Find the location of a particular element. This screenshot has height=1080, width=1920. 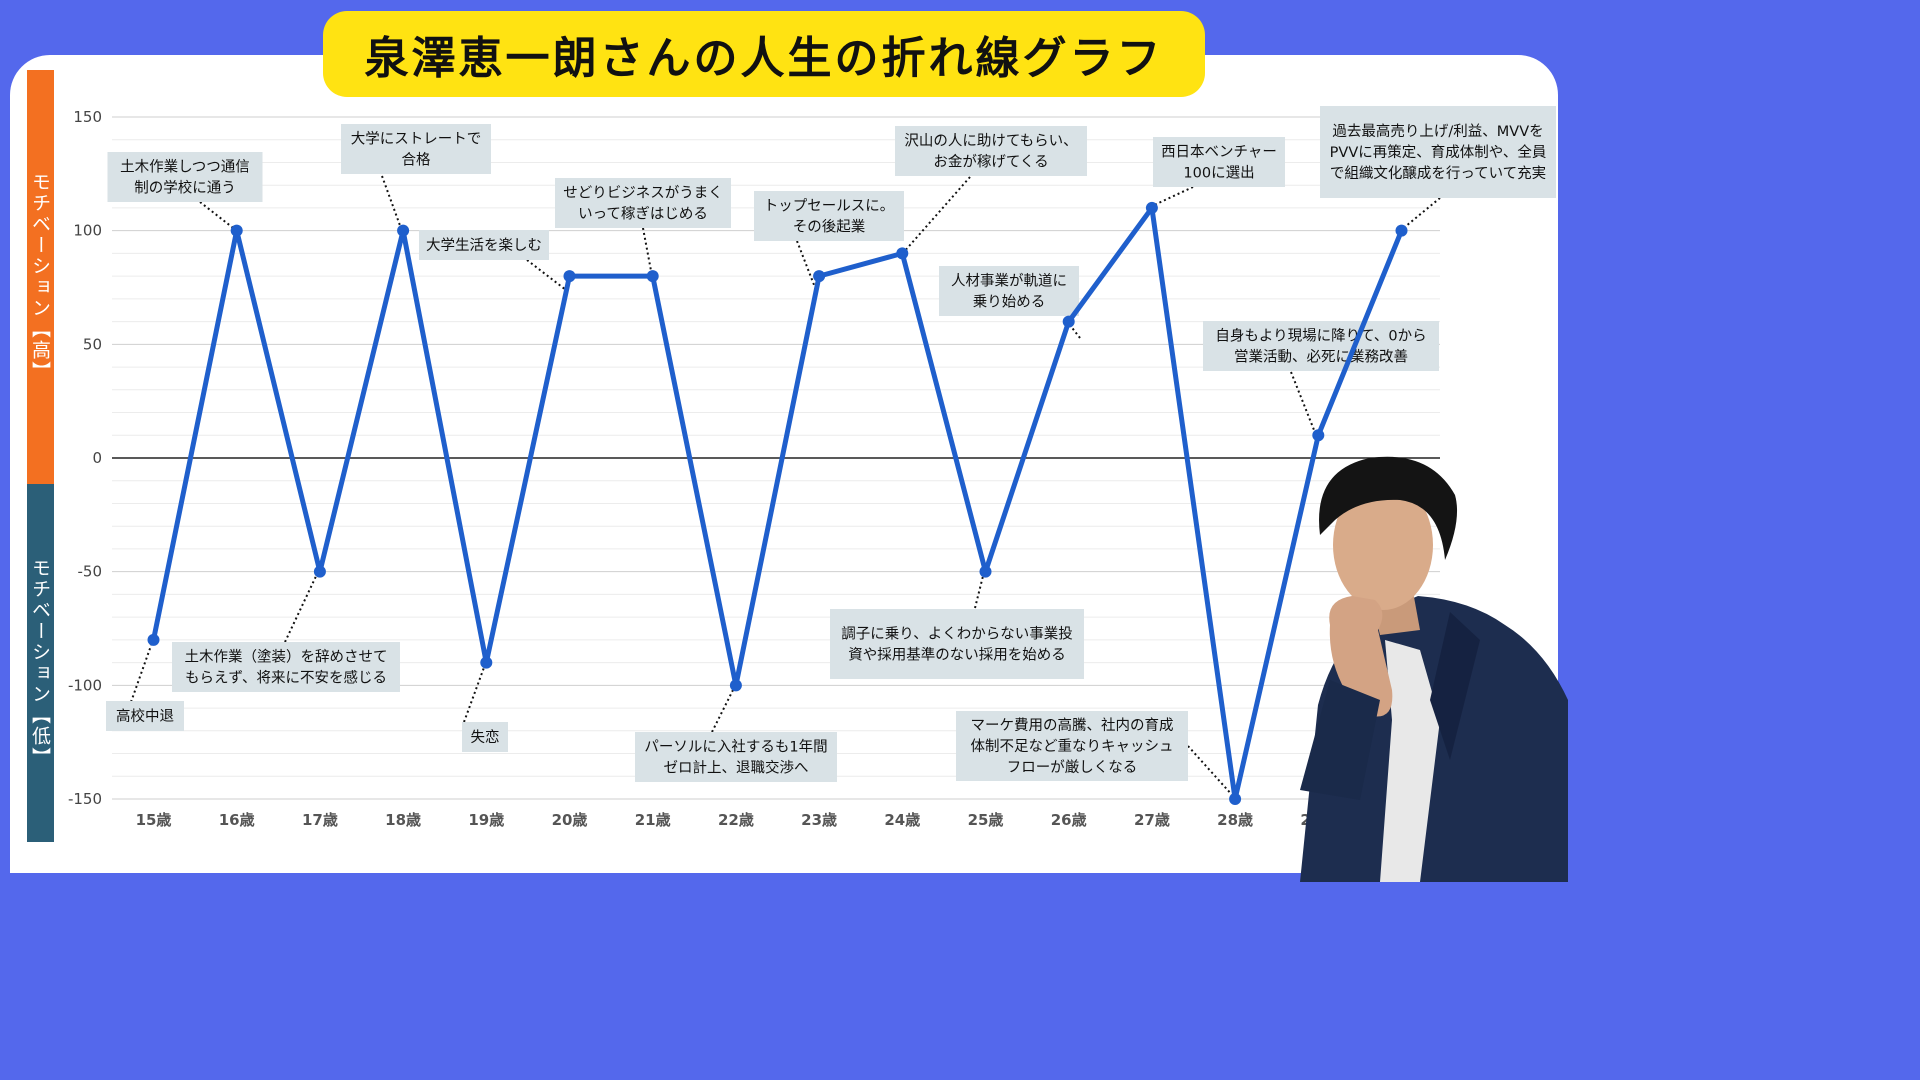

x-tick-label: 28歳 is located at coordinates (1235, 820).